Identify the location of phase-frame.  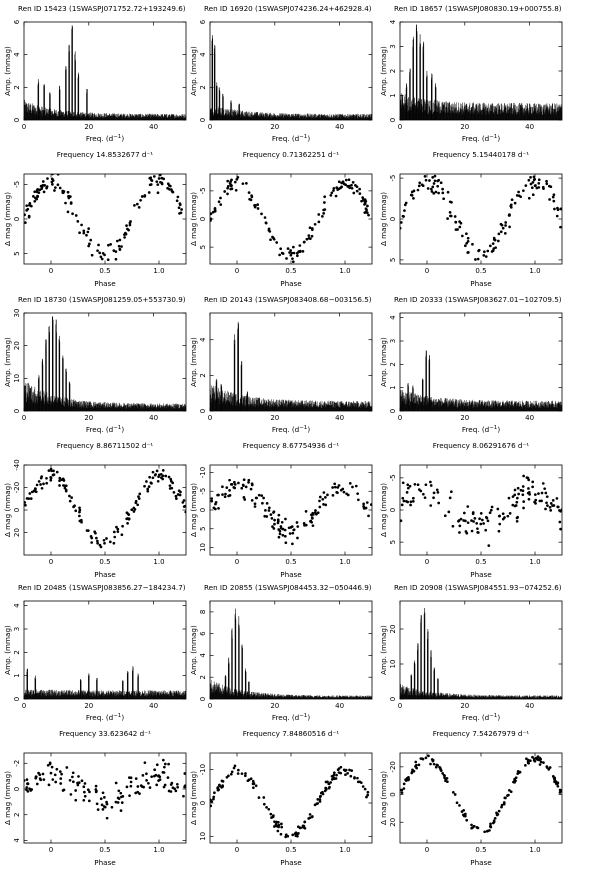
(291, 510).